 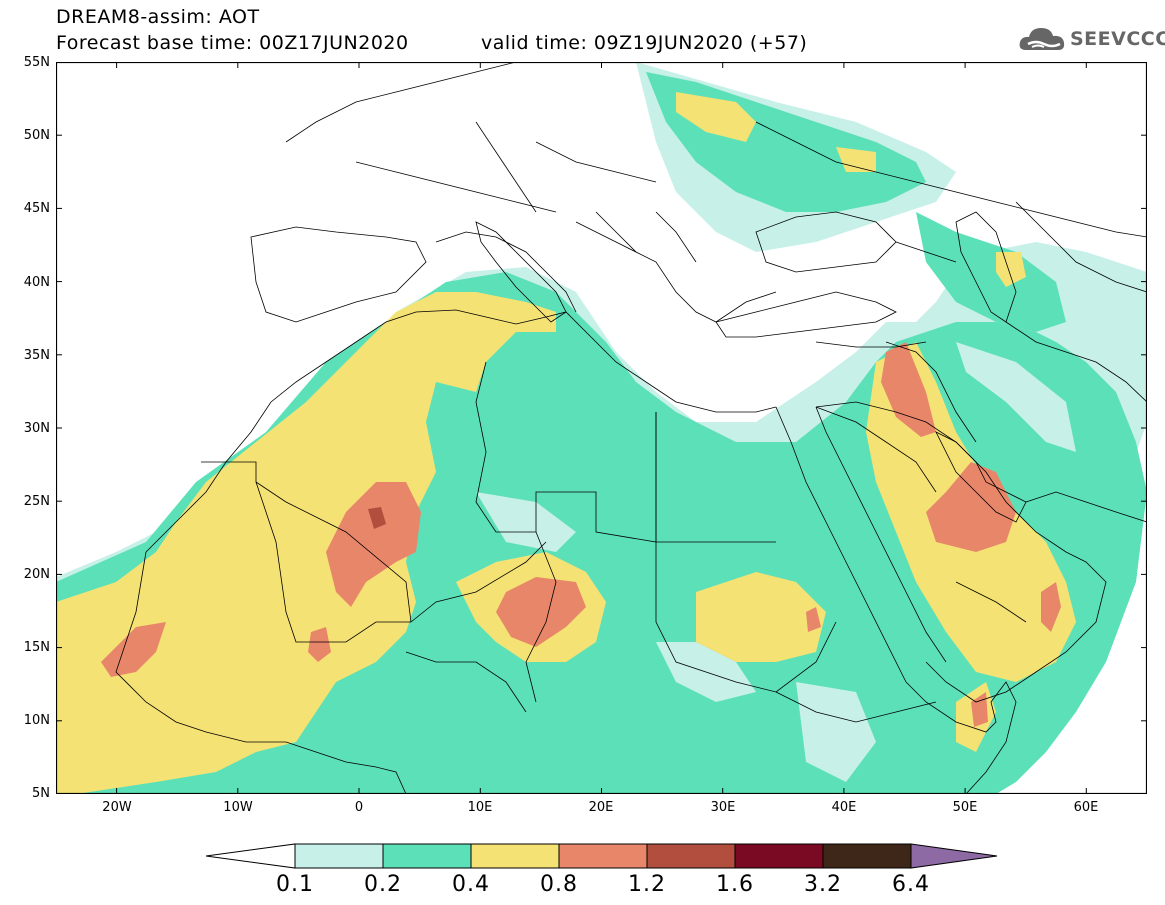 What do you see at coordinates (823, 884) in the screenshot?
I see `colorbar-label: 3.2` at bounding box center [823, 884].